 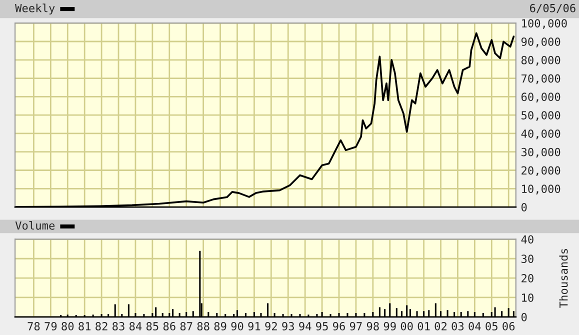 I want to click on y-tick-label: 30,000, so click(x=540, y=153).